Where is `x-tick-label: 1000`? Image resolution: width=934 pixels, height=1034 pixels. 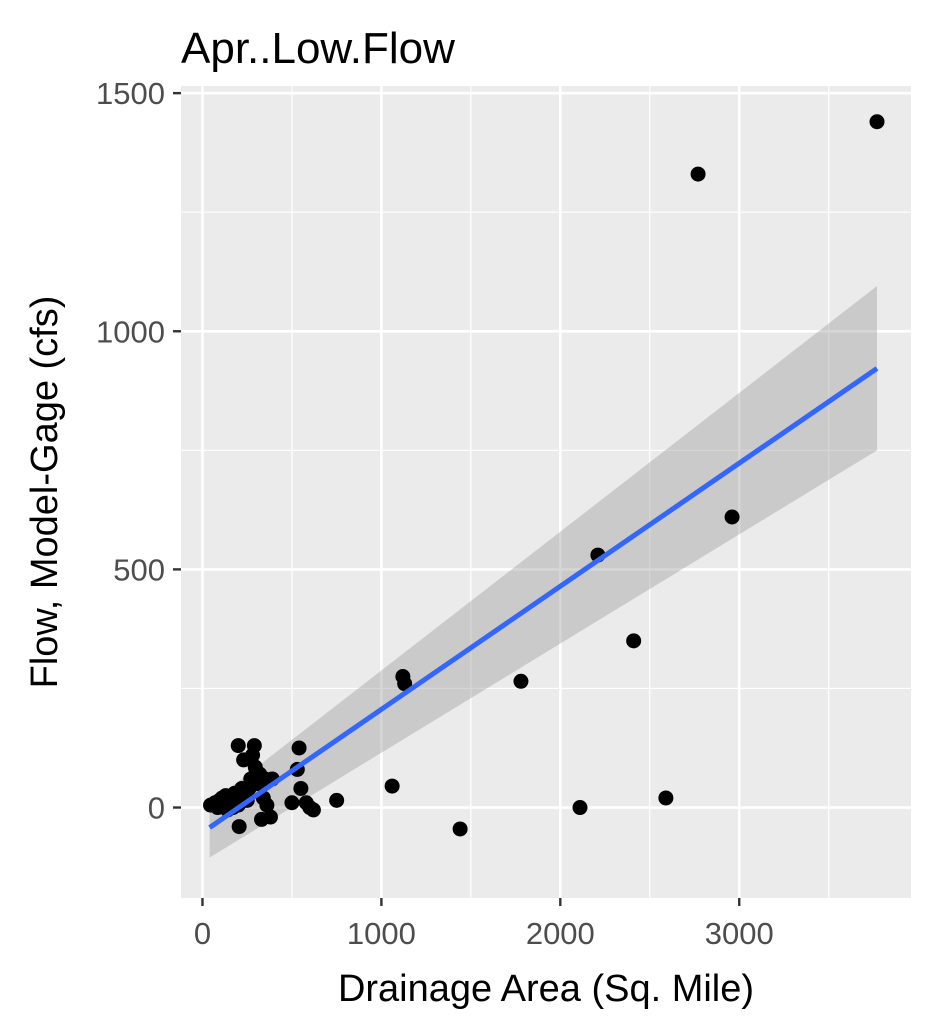 x-tick-label: 1000 is located at coordinates (381, 933).